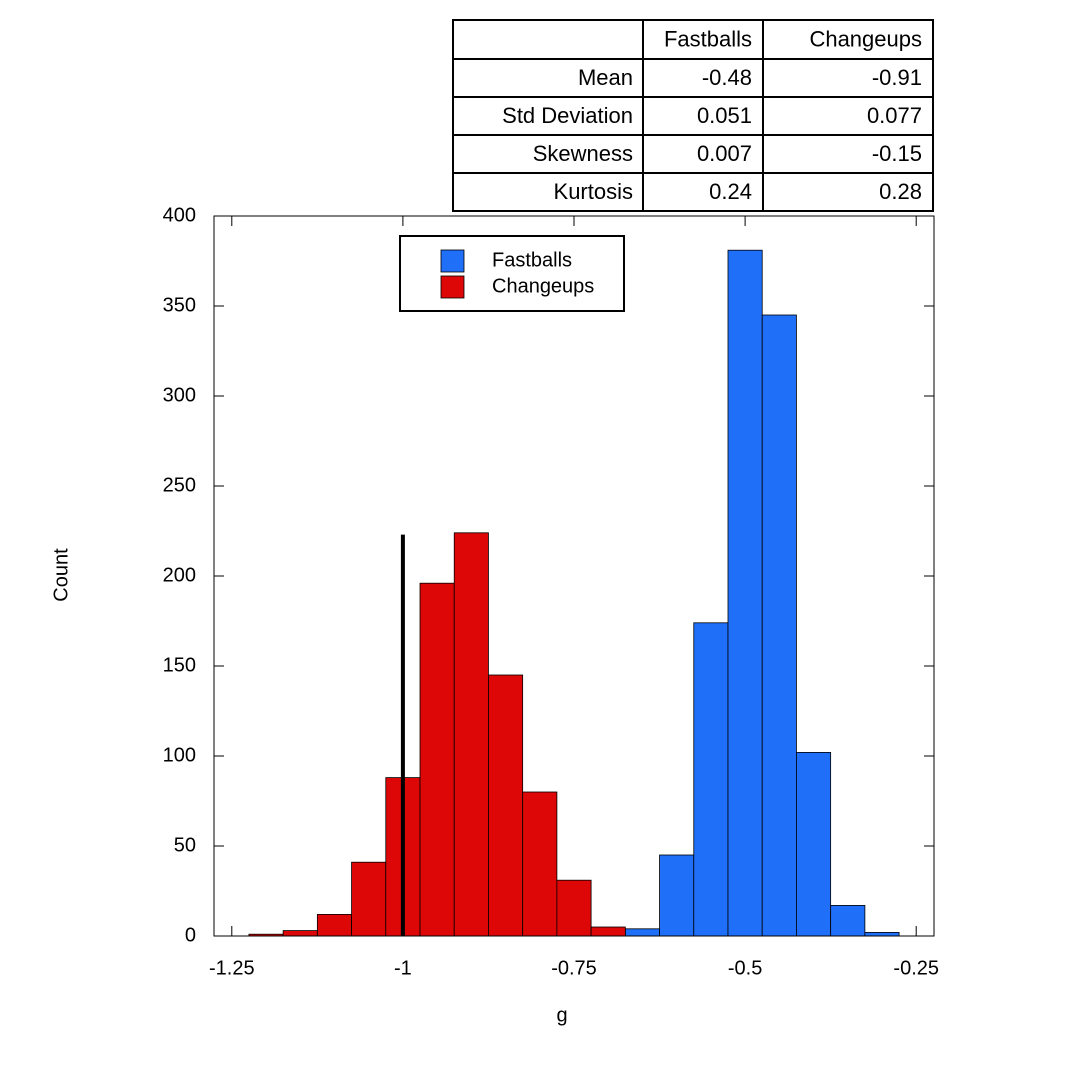 The height and width of the screenshot is (1080, 1080). I want to click on y-tick-label: 100, so click(179, 755).